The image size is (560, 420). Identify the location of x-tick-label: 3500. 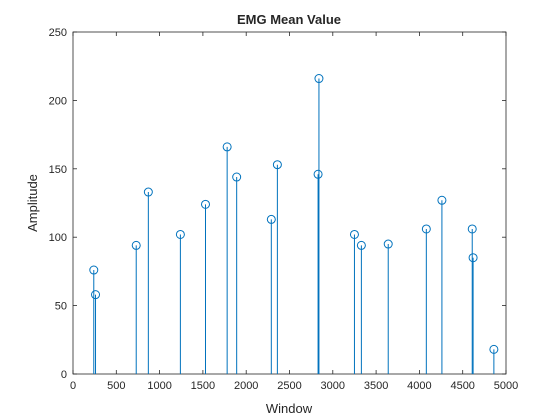
(376, 386).